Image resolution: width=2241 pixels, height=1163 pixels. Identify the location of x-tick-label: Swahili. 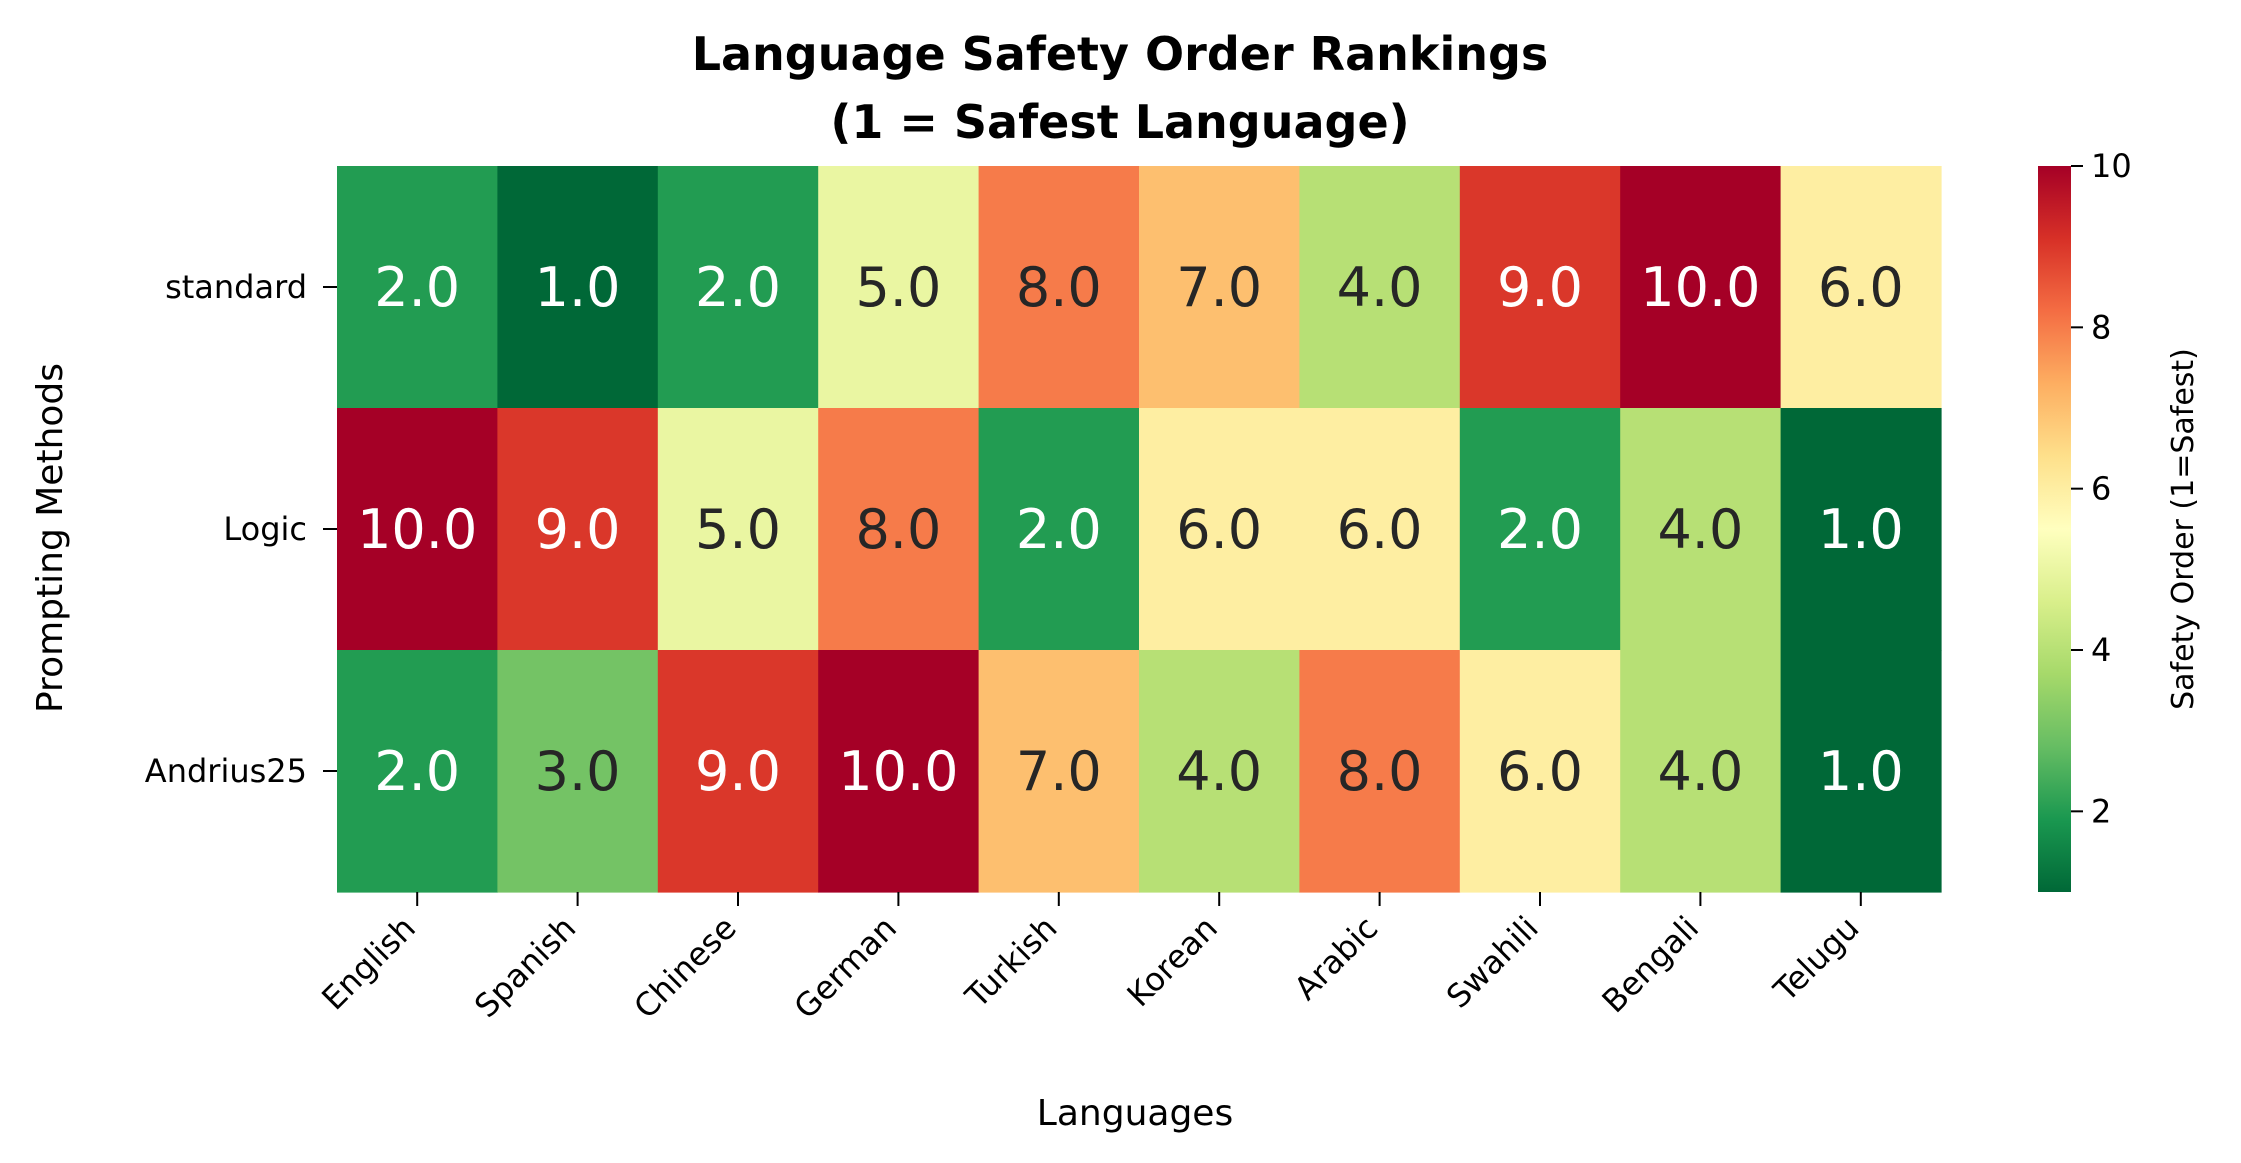
(1492, 962).